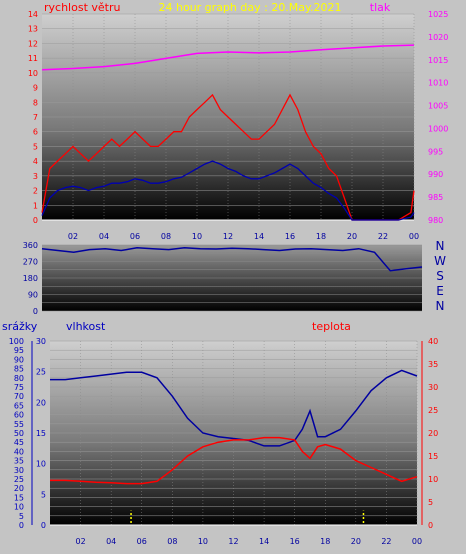  What do you see at coordinates (21, 525) in the screenshot?
I see `y-tick-label-rain: 0` at bounding box center [21, 525].